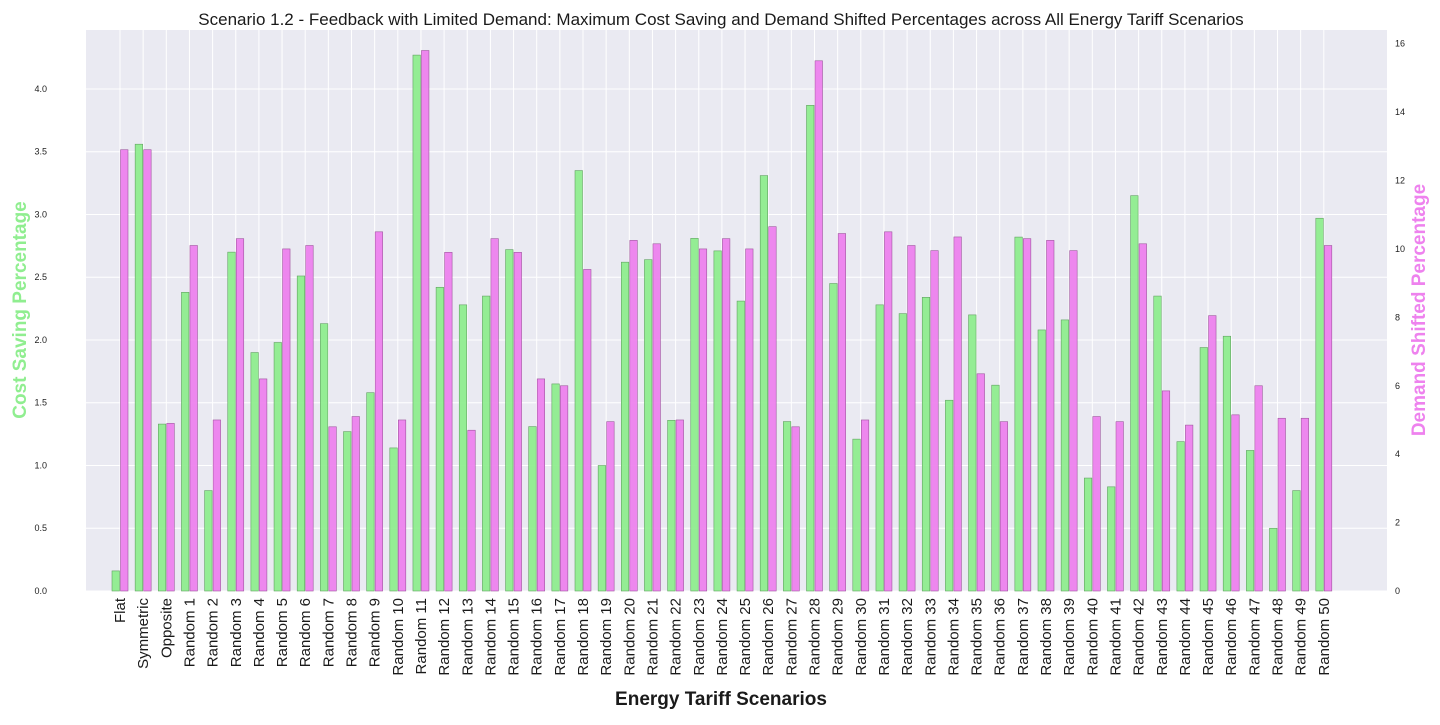 Image resolution: width=1440 pixels, height=725 pixels. Describe the element at coordinates (514, 637) in the screenshot. I see `x-tick-label: Random 15` at that location.